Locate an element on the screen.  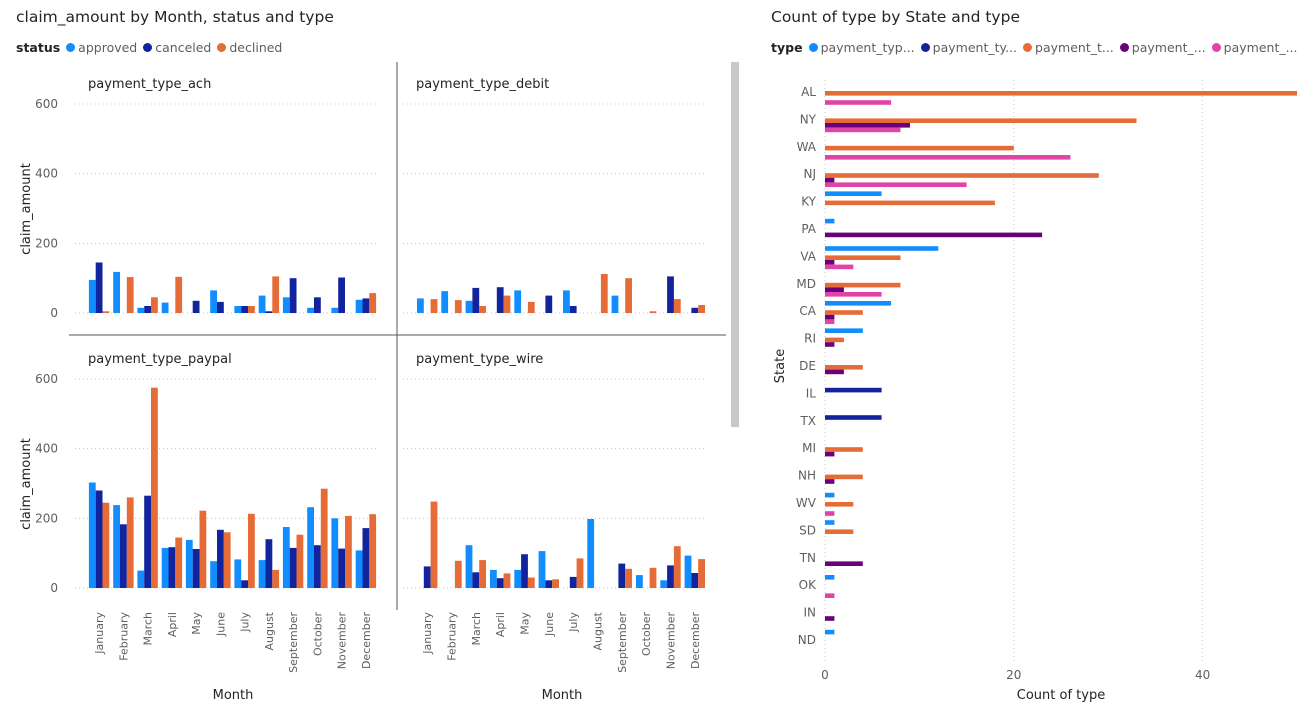
bar-mi-type3 is located at coordinates (844, 449).